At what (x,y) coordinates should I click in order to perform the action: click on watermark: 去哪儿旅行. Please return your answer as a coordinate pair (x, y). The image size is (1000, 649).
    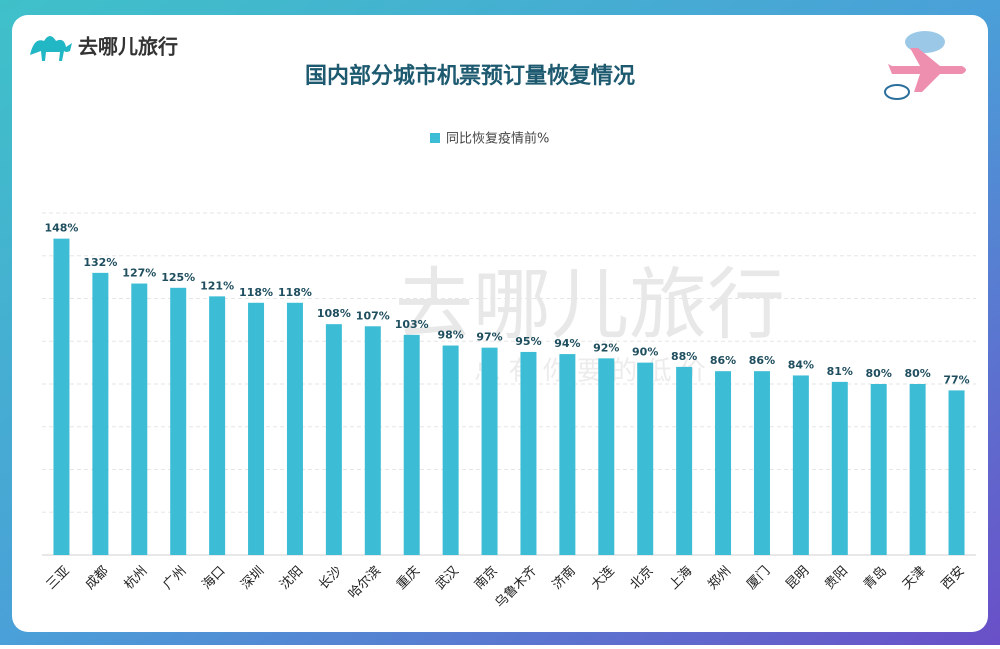
    Looking at the image, I should click on (590, 305).